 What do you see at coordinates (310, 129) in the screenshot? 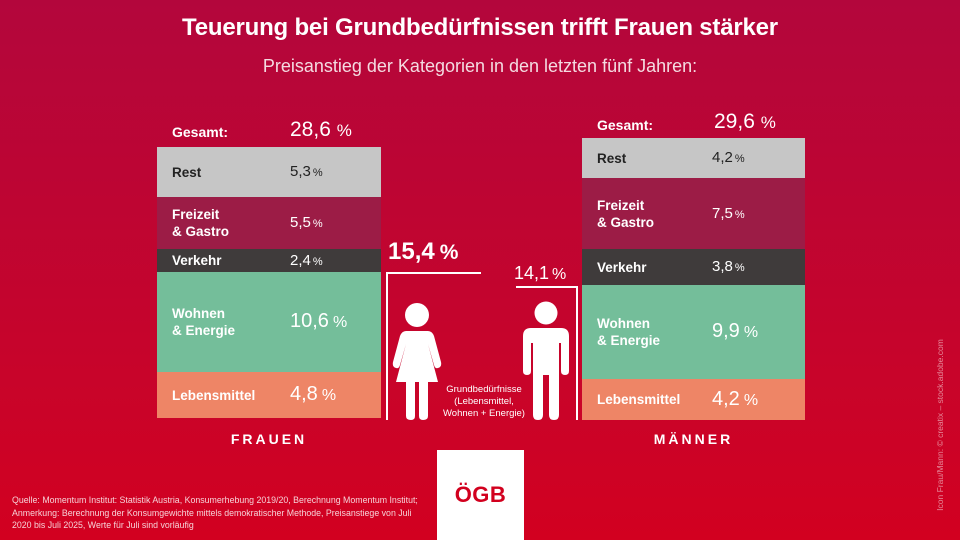
I see `women-total-number: 28,6` at bounding box center [310, 129].